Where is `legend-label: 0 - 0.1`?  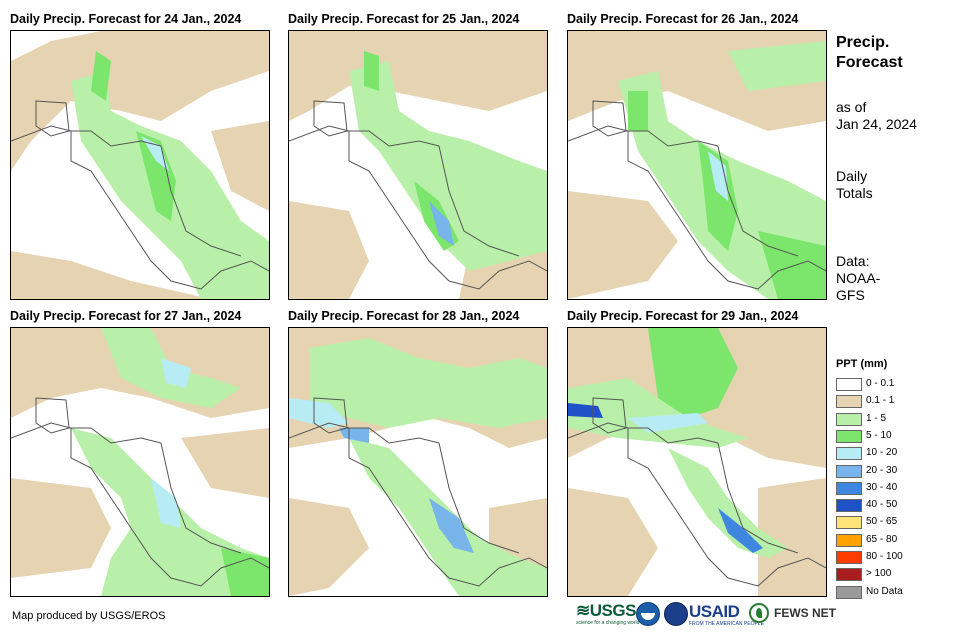
legend-label: 0 - 0.1 is located at coordinates (880, 383).